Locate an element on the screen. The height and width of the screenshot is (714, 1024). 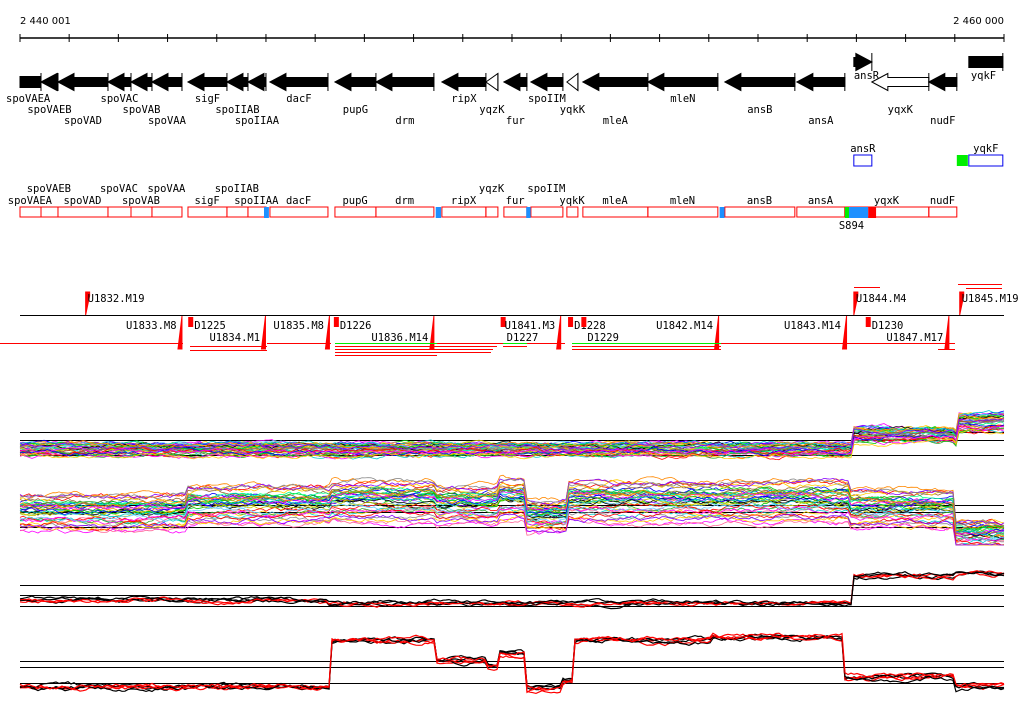
gene-ansA: ansA is located at coordinates (820, 99).